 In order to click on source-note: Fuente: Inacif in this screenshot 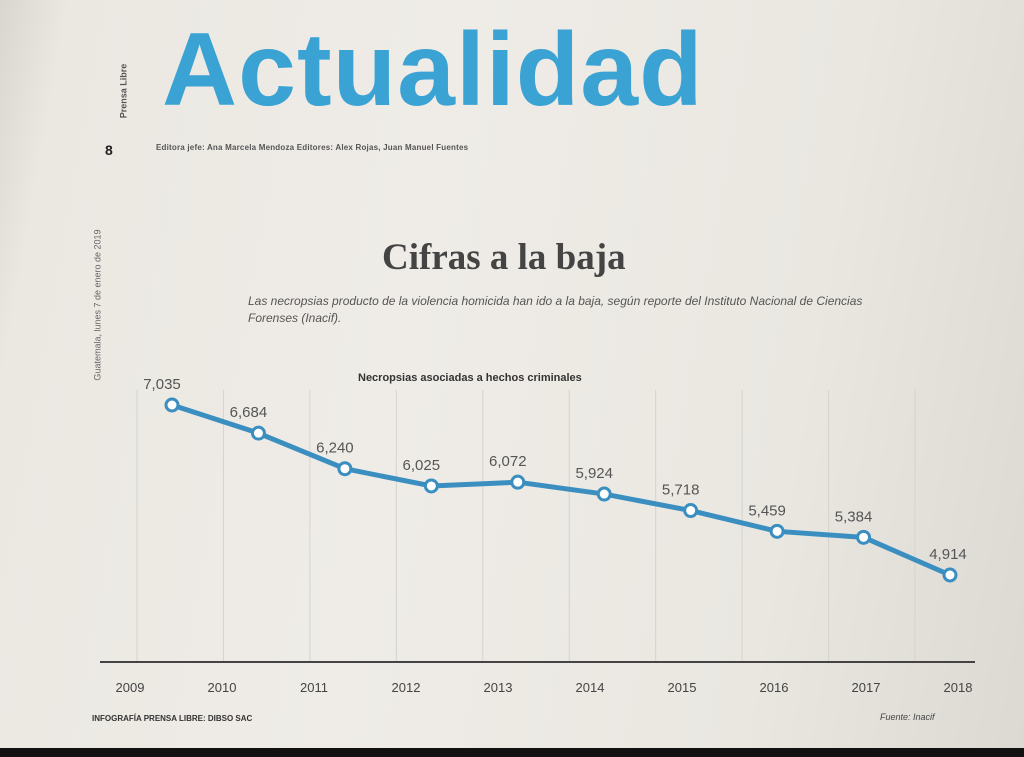, I will do `click(907, 717)`.